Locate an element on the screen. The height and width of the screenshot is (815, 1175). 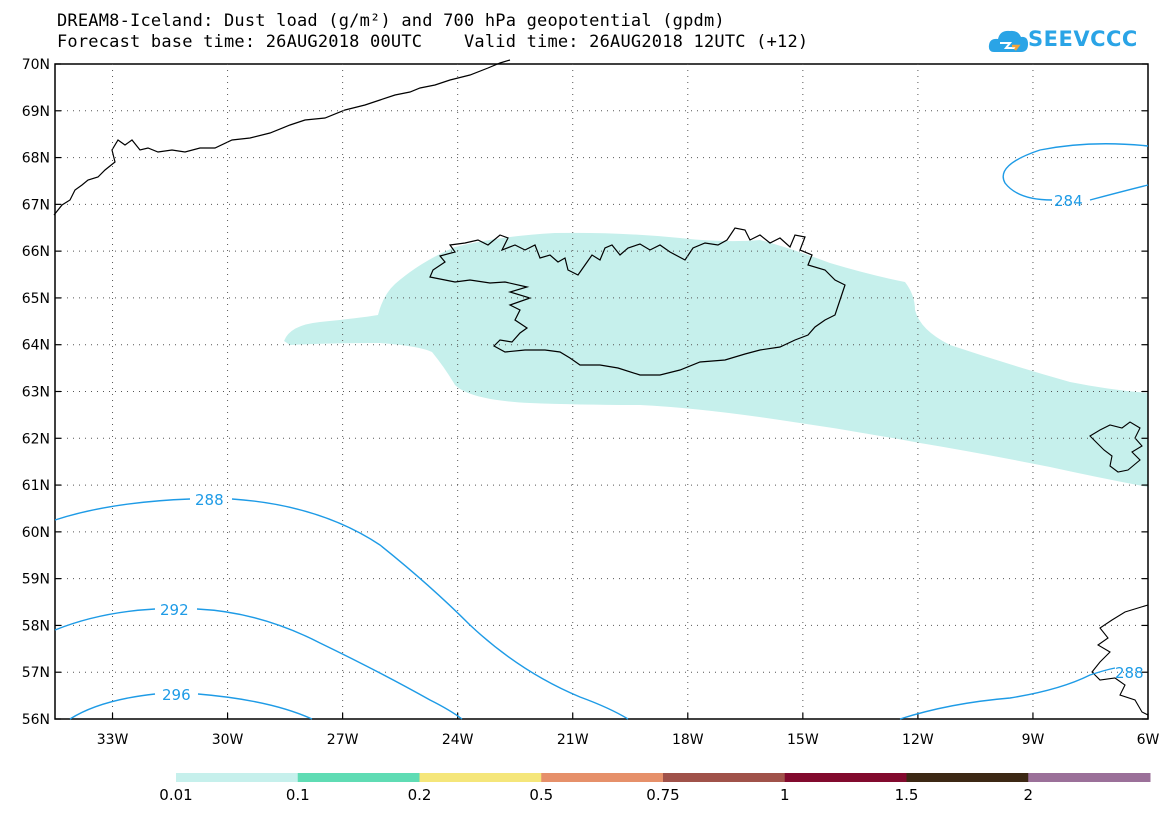
logo-text: SEEVCCC is located at coordinates (1083, 39).